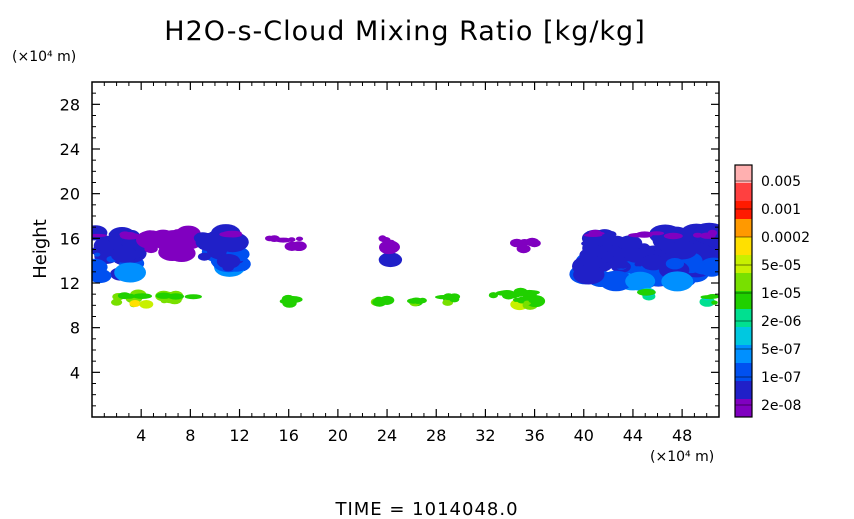 This screenshot has width=854, height=519. What do you see at coordinates (75, 328) in the screenshot?
I see `y-tick-label: 8` at bounding box center [75, 328].